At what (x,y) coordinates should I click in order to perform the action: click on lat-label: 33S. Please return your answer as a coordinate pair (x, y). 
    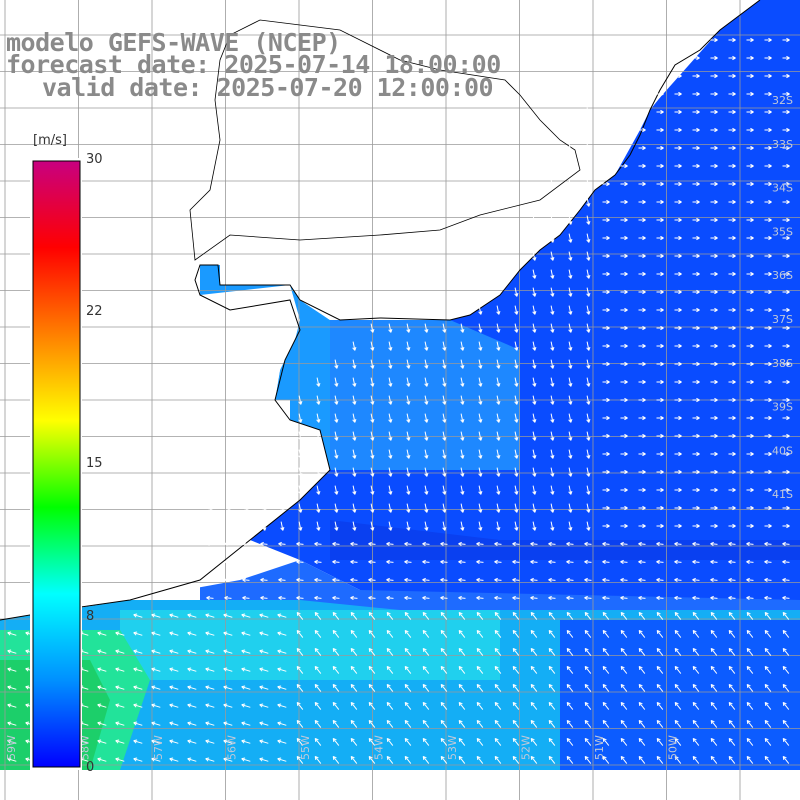
    Looking at the image, I should click on (782, 144).